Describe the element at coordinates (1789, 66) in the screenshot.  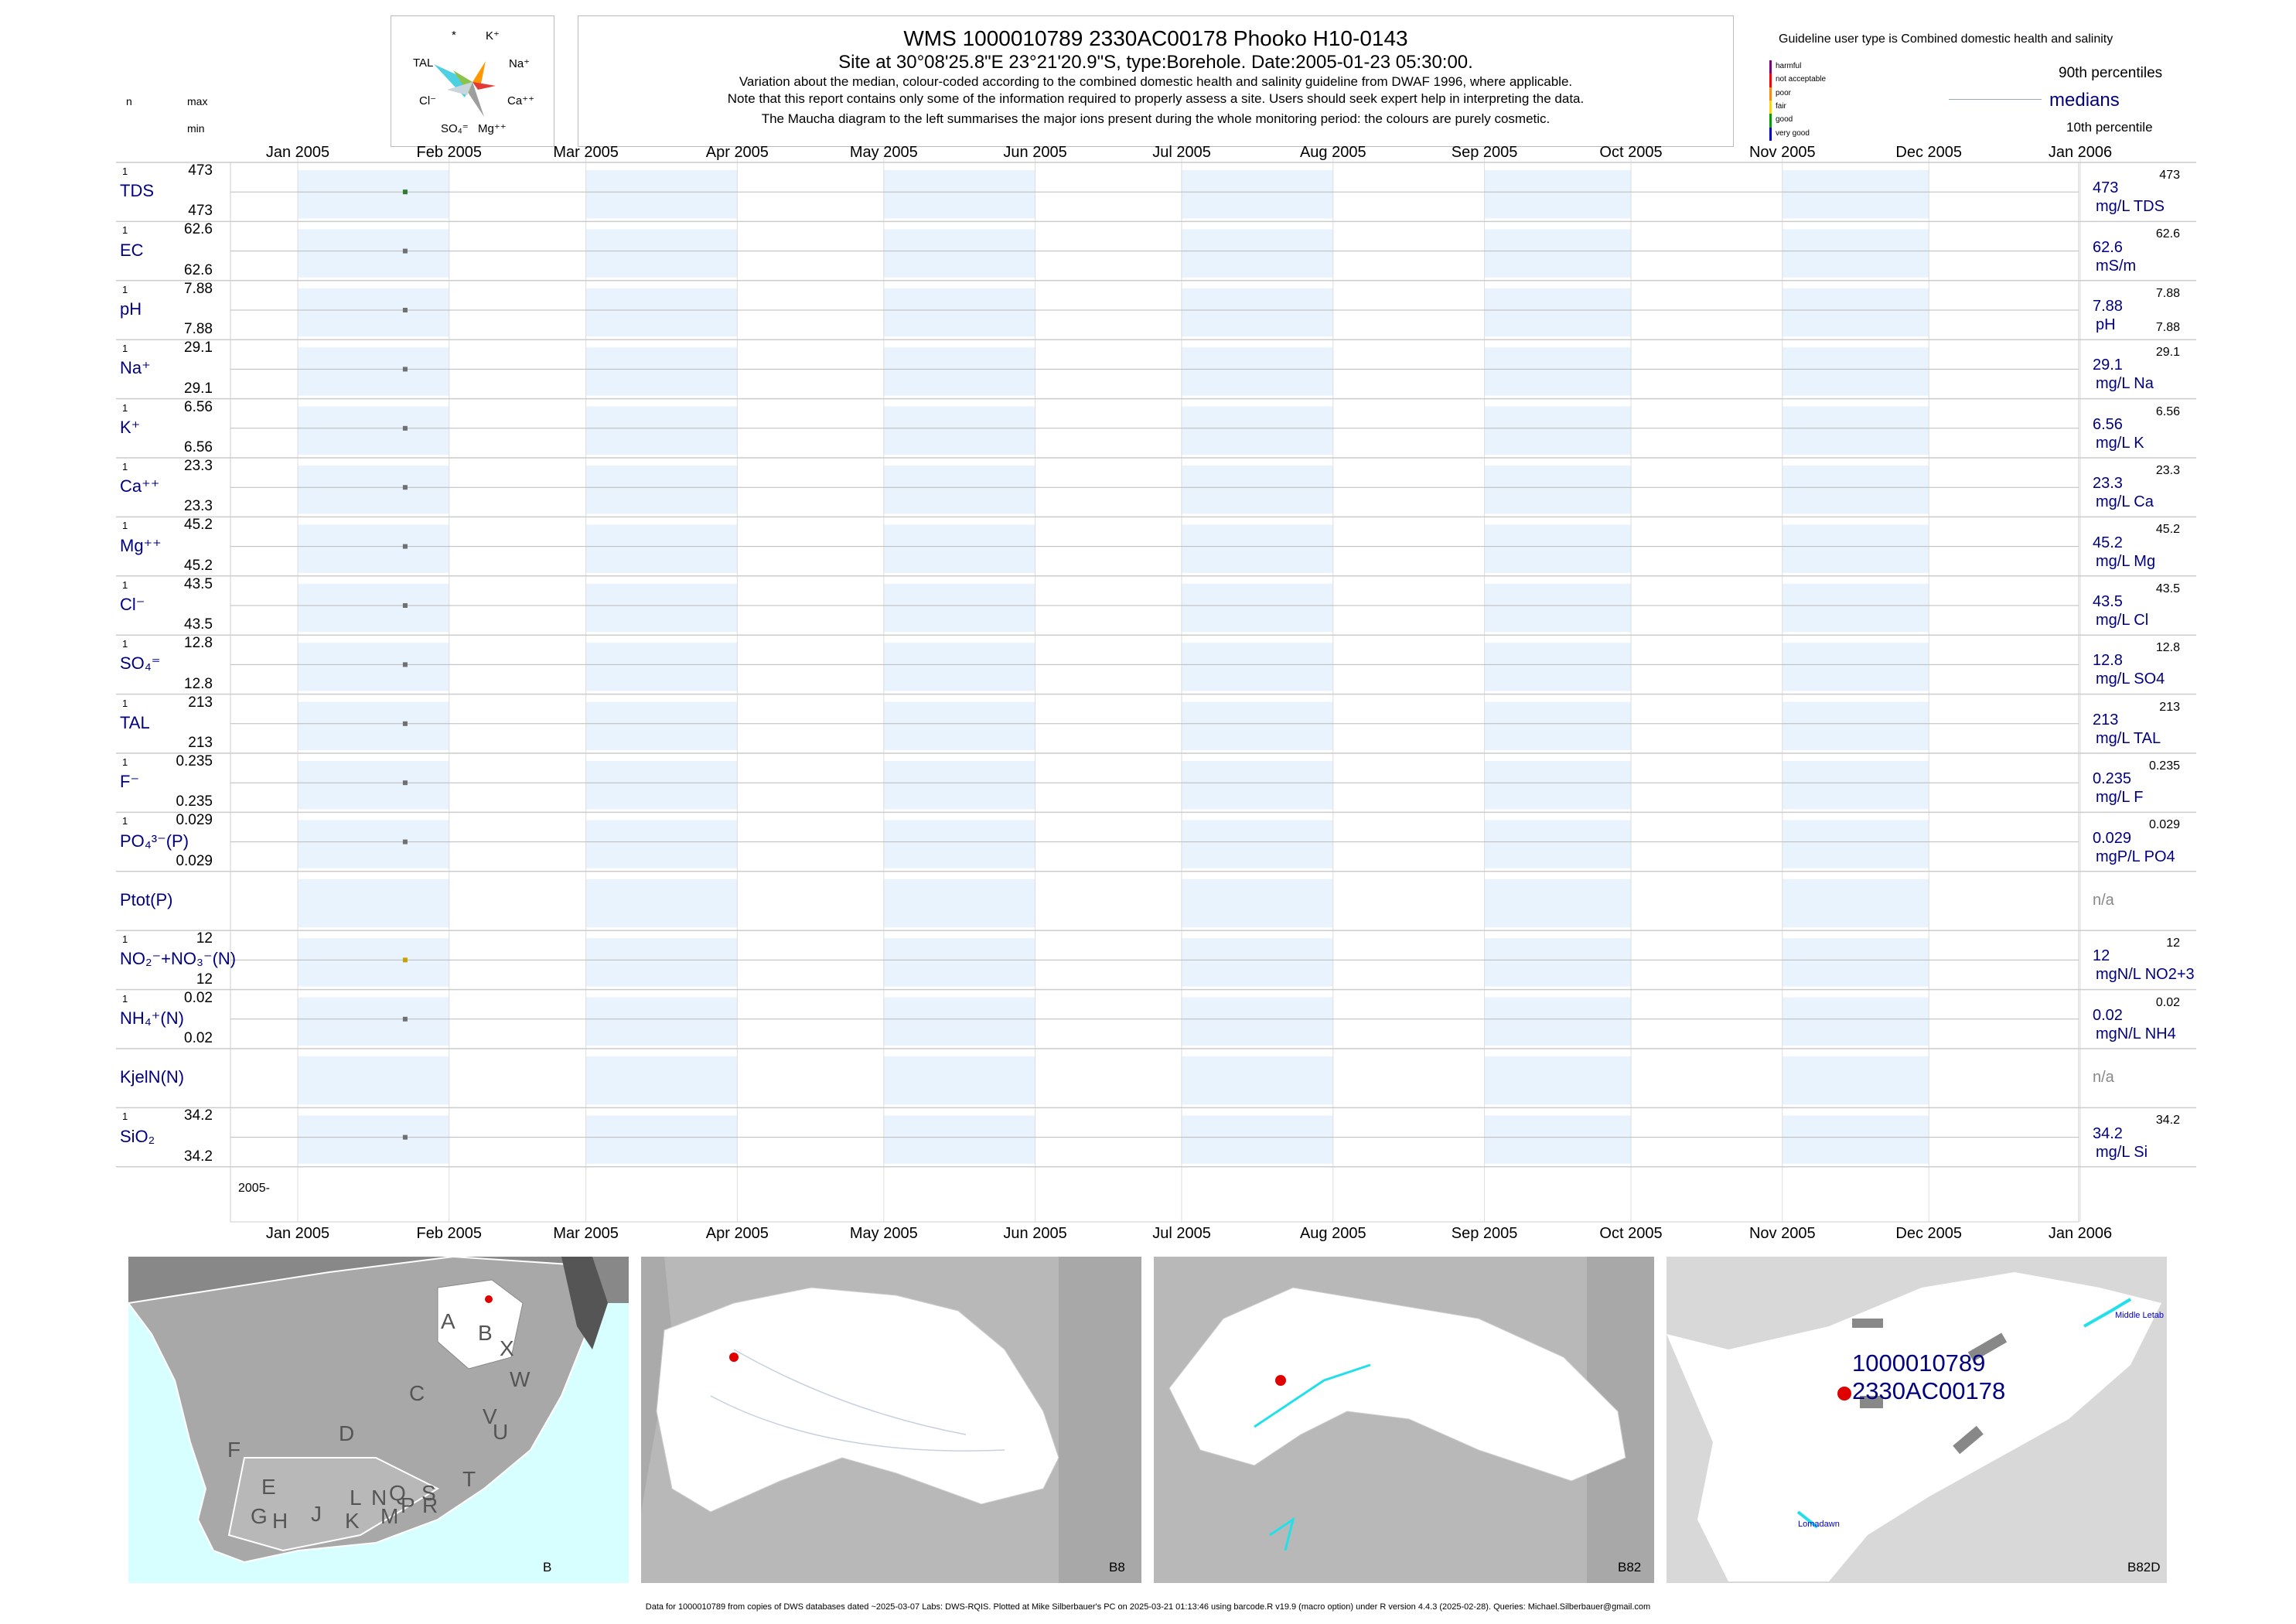
I see `legend-level: harmful` at that location.